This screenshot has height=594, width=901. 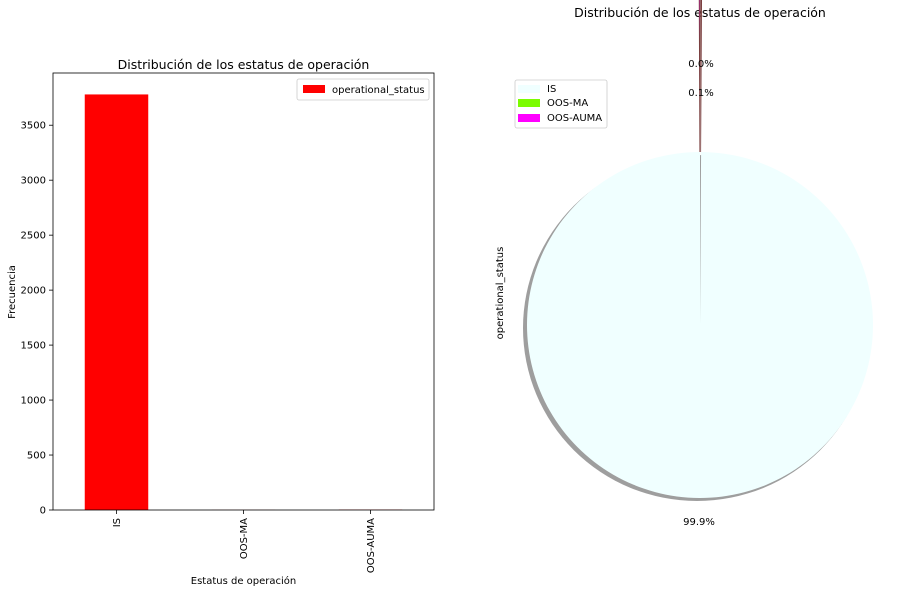 I want to click on pie-slice-oos-auma, so click(x=699, y=76).